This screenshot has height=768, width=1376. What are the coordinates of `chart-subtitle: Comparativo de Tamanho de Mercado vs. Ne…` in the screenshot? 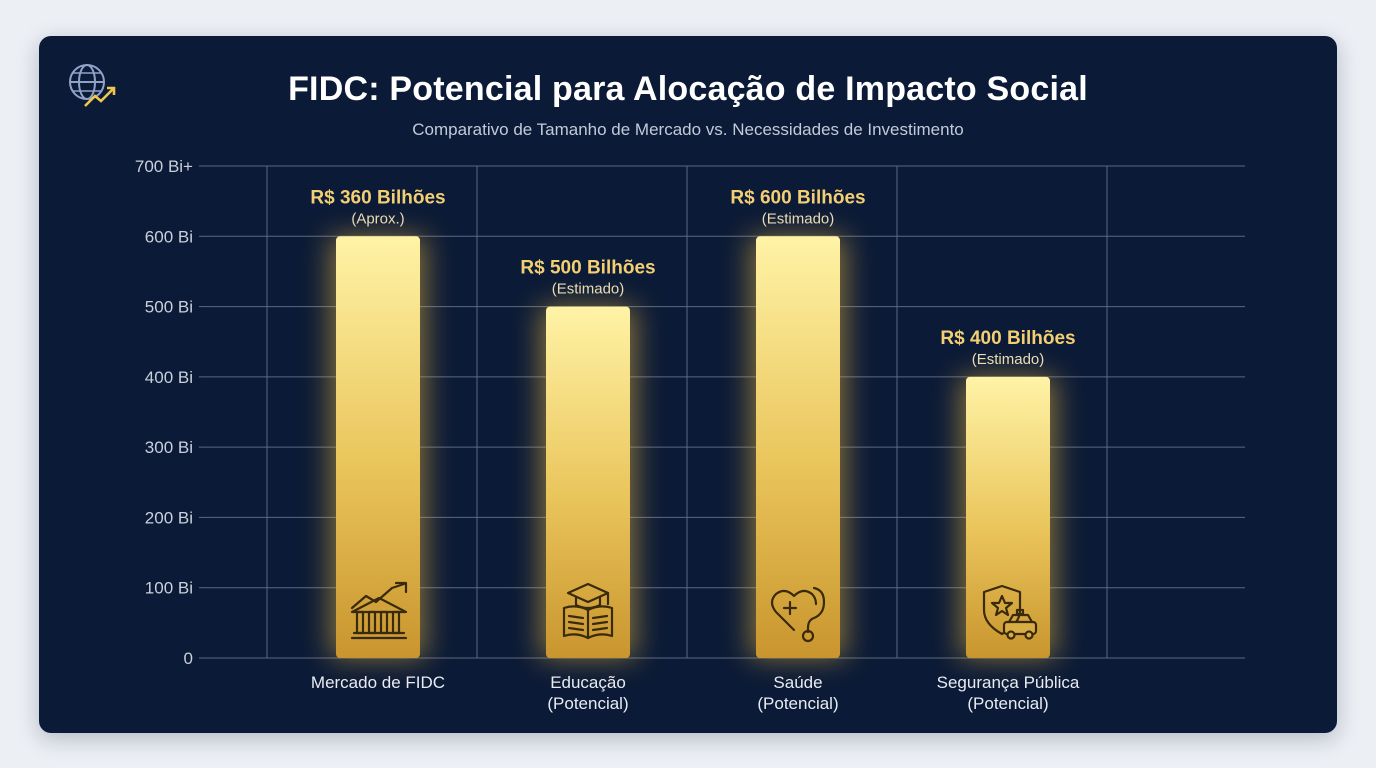 It's located at (688, 129).